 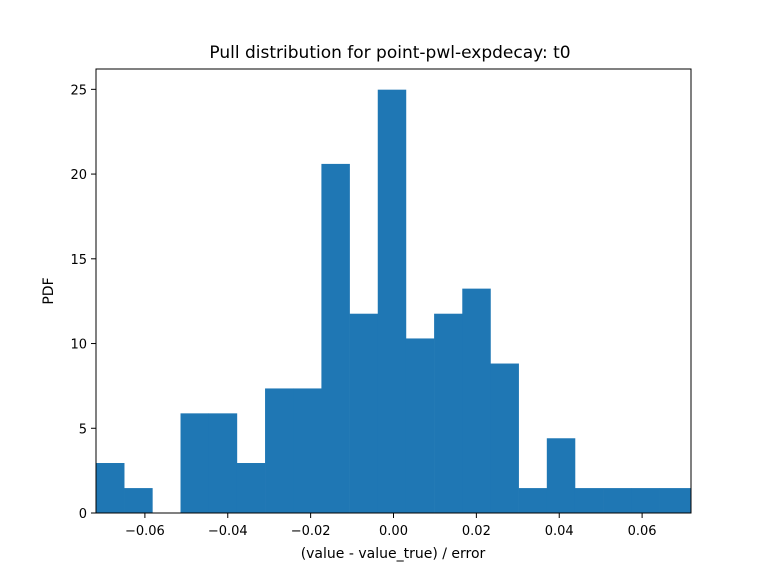 What do you see at coordinates (642, 531) in the screenshot?
I see `x-tick-label: 0.06` at bounding box center [642, 531].